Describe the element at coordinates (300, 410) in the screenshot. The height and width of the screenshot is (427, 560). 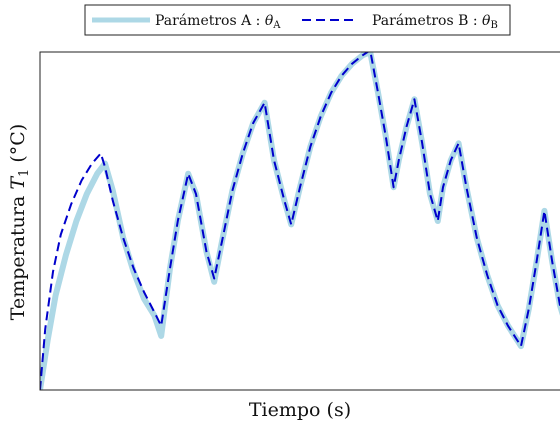
I see `x-axis-label: Tiempo (s)` at that location.